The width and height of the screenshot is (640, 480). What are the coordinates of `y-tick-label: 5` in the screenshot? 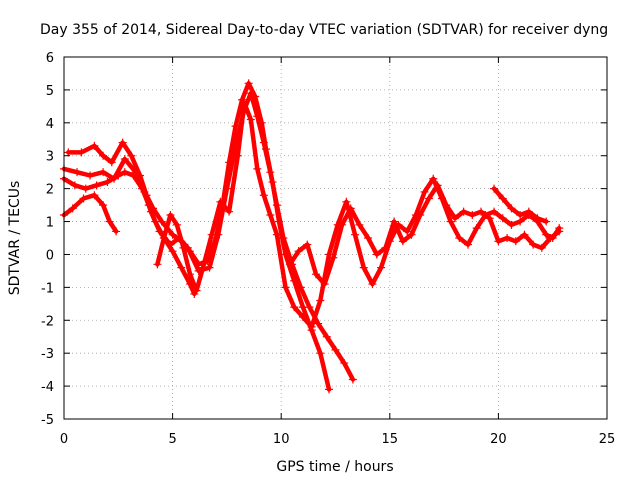 It's located at (50, 91).